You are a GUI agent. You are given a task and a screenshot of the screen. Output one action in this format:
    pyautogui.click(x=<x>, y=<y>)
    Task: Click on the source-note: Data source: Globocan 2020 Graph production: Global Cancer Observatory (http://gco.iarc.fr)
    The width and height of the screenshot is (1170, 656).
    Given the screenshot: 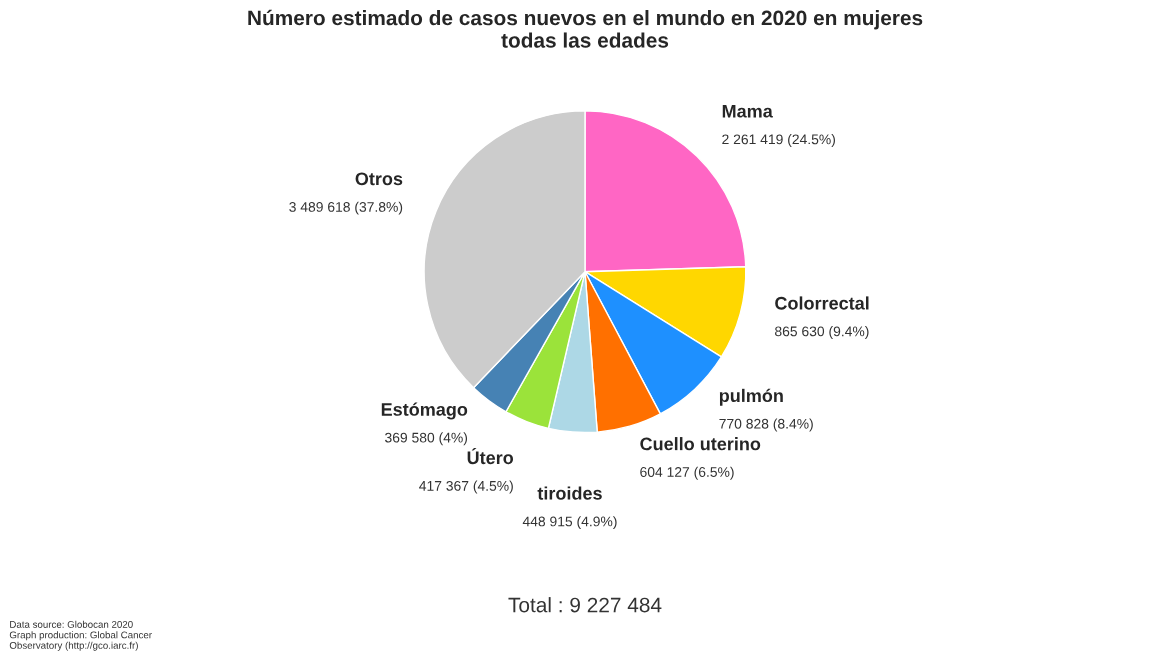 What is the action you would take?
    pyautogui.click(x=80, y=635)
    